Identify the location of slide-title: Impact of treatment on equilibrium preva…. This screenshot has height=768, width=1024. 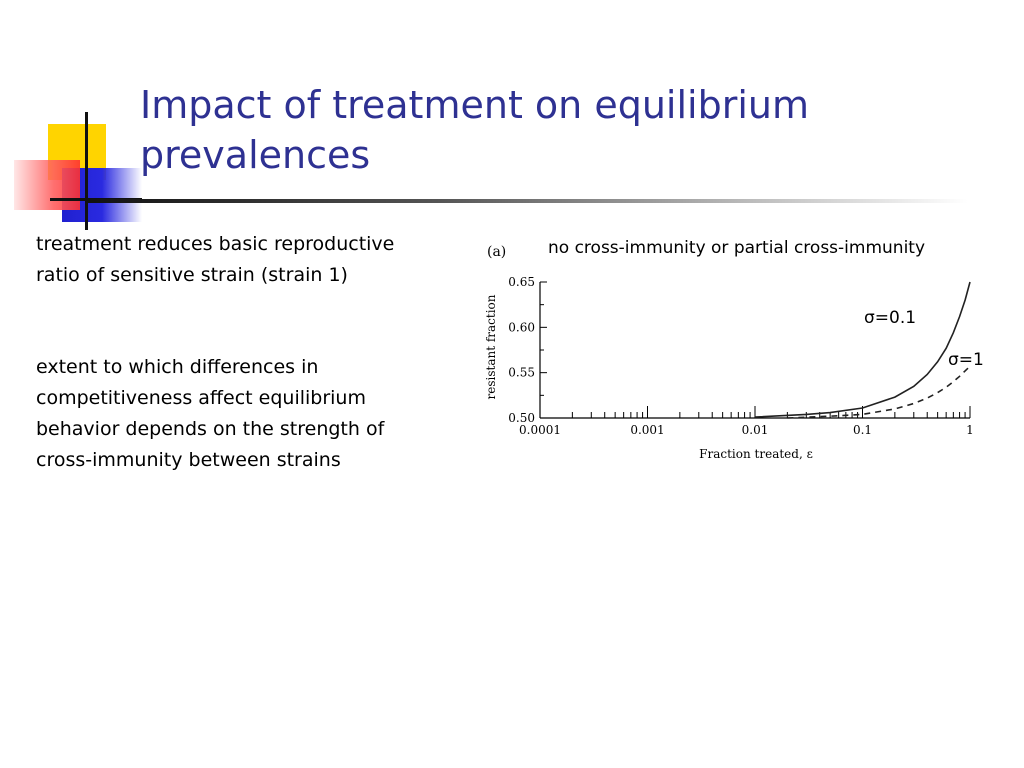
(474, 130).